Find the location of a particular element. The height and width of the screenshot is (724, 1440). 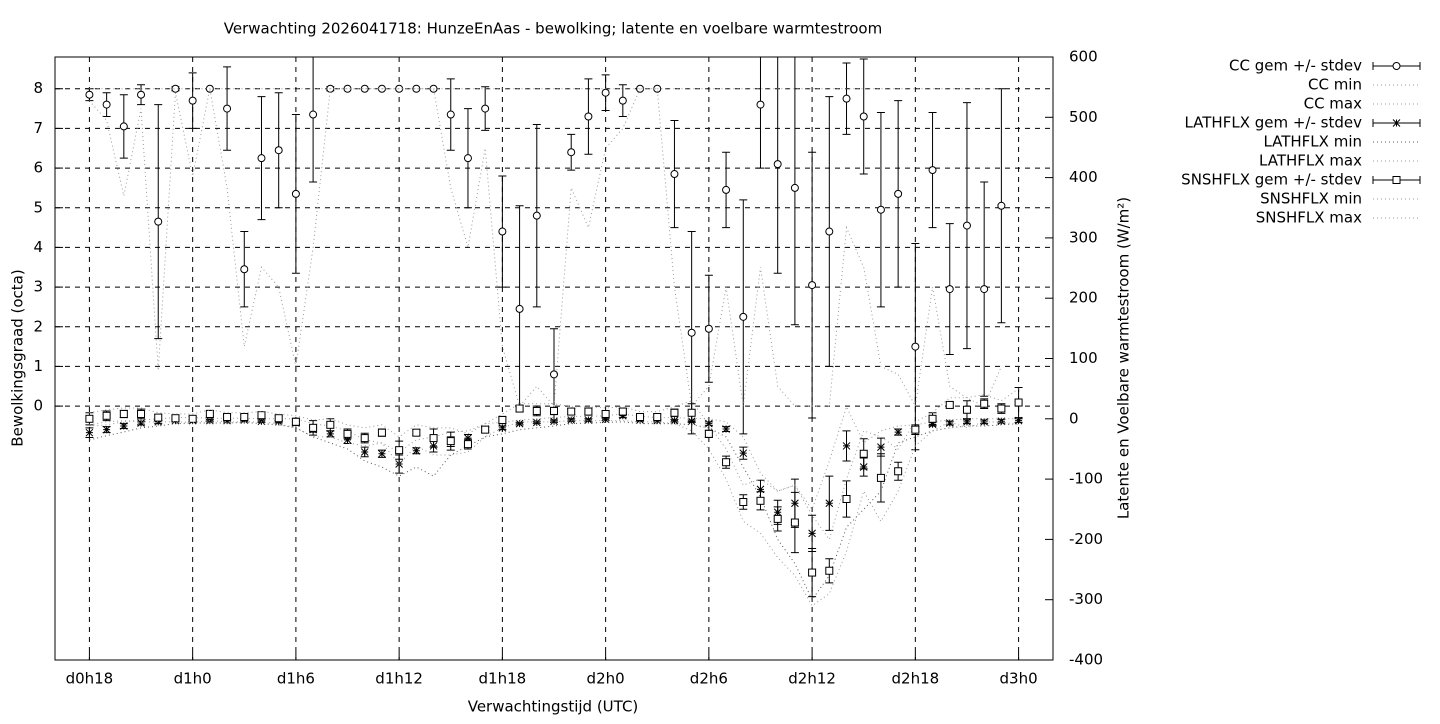

y-tick-label: 5 is located at coordinates (38, 207).